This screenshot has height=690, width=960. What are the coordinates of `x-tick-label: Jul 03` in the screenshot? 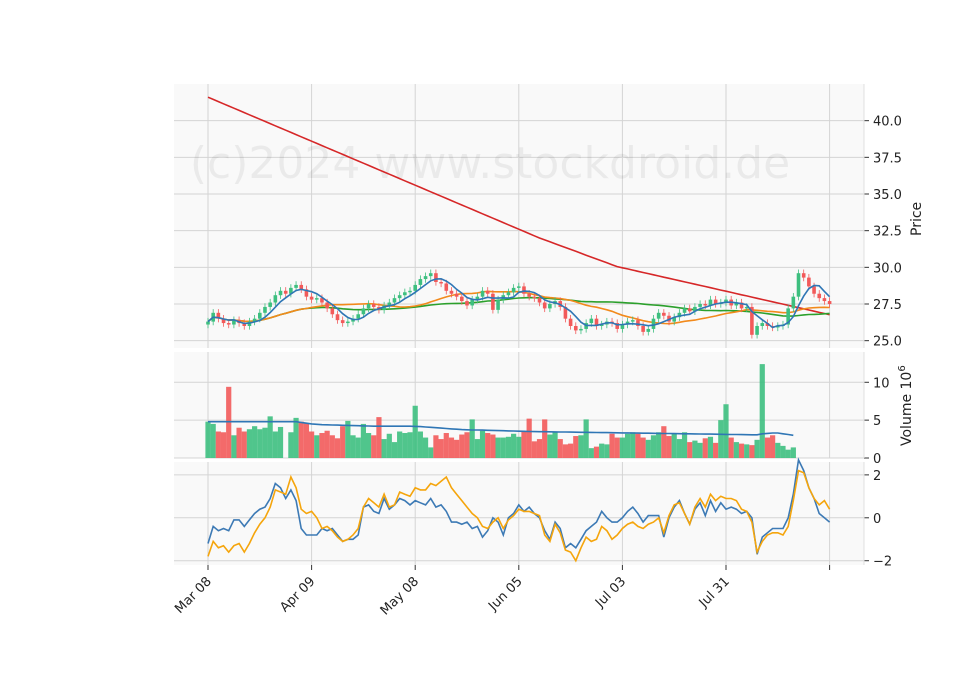 It's located at (610, 592).